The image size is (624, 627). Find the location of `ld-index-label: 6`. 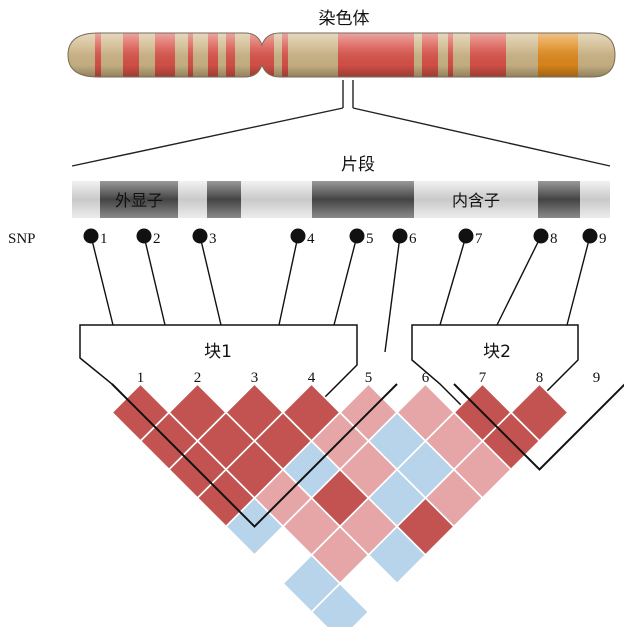

ld-index-label: 6 is located at coordinates (426, 378).